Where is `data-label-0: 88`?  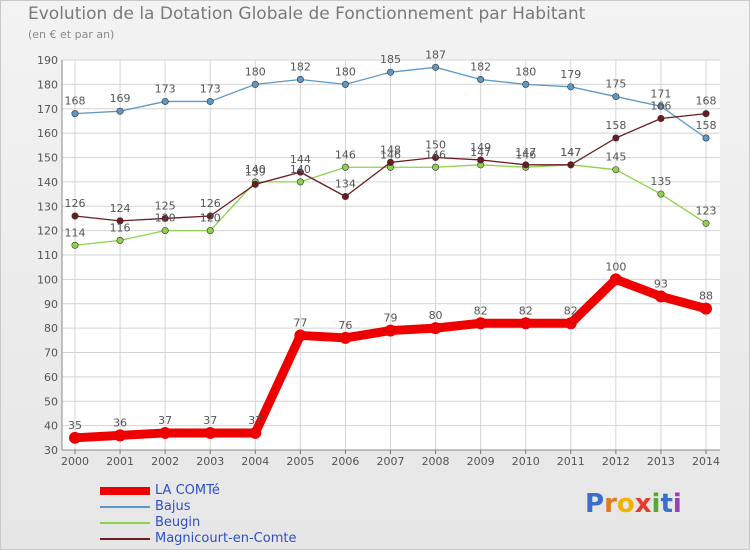
data-label-0: 88 is located at coordinates (706, 296).